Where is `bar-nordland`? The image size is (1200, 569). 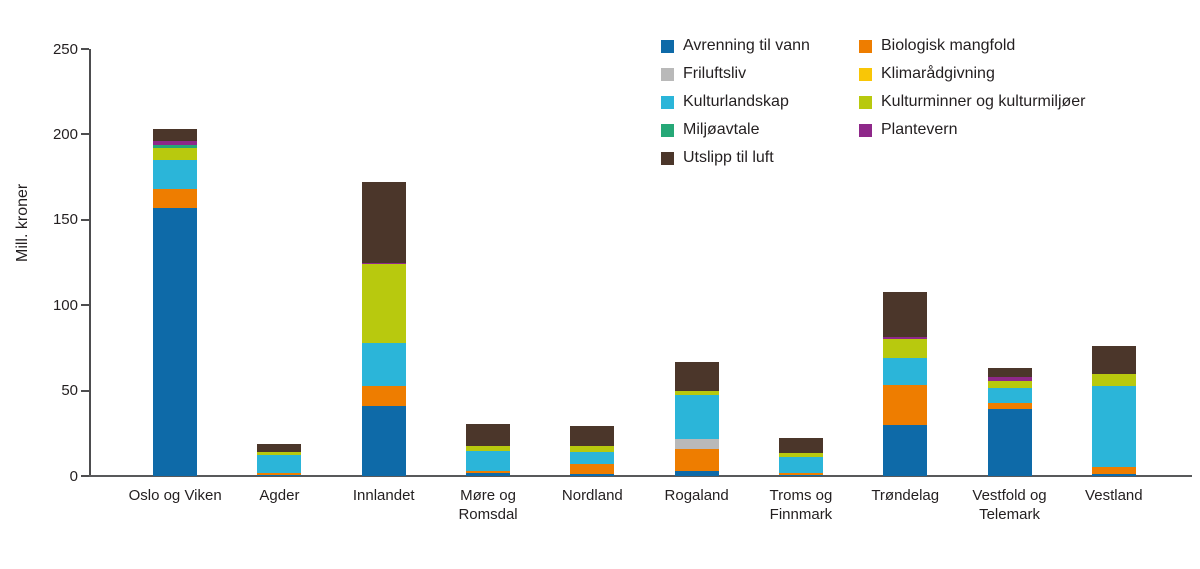 bar-nordland is located at coordinates (592, 450).